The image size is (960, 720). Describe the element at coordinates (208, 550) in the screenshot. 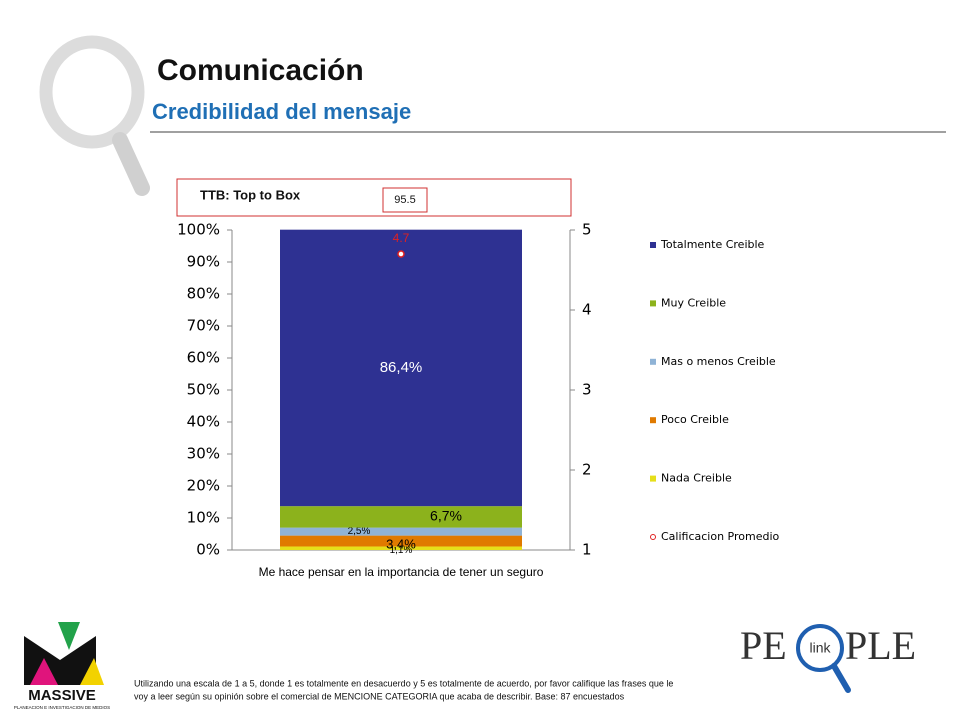

I see `y-tick-label: 0%` at that location.